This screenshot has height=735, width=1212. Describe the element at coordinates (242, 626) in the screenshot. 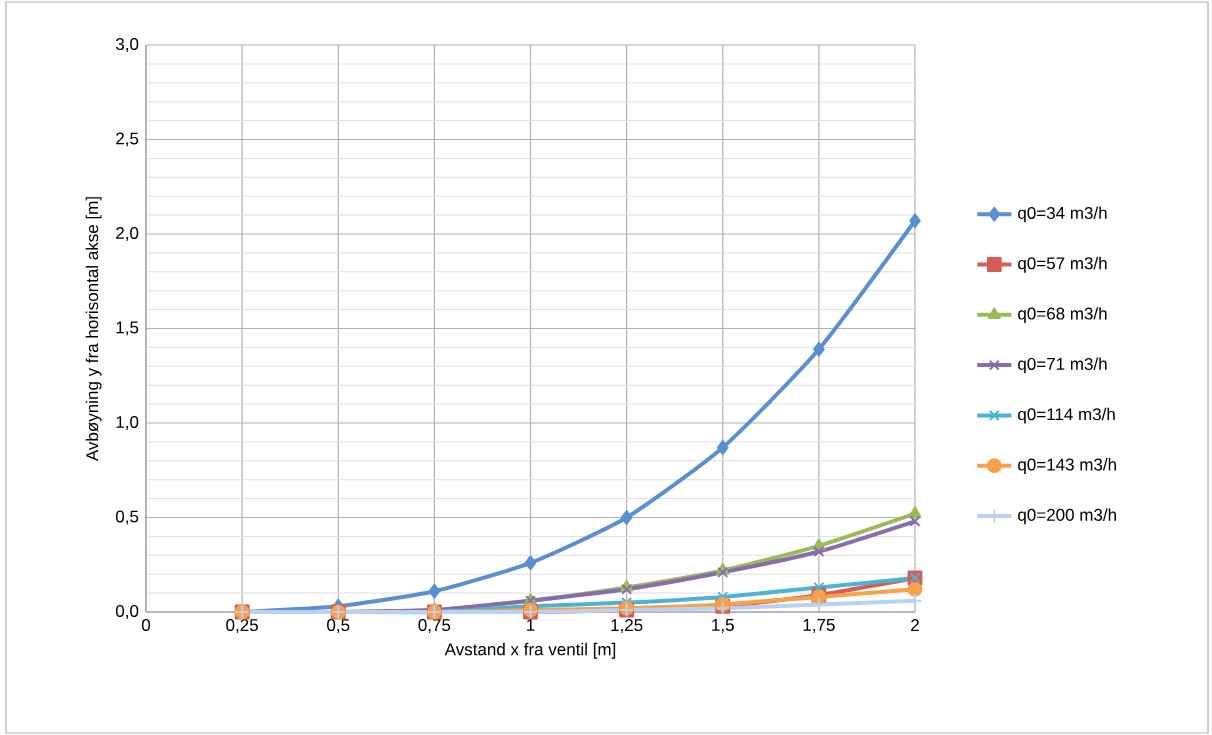

I see `x-tick-label: 0,25` at that location.